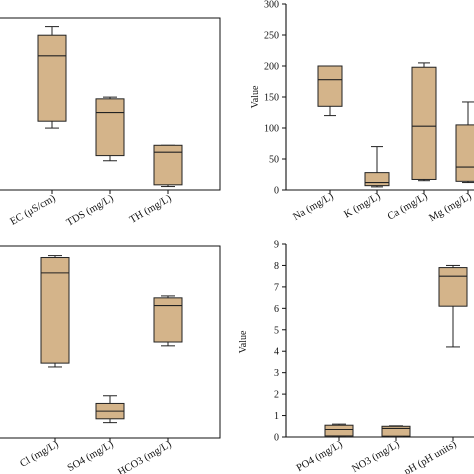  Describe the element at coordinates (276, 330) in the screenshot. I see `y-tick-label: 5` at that location.